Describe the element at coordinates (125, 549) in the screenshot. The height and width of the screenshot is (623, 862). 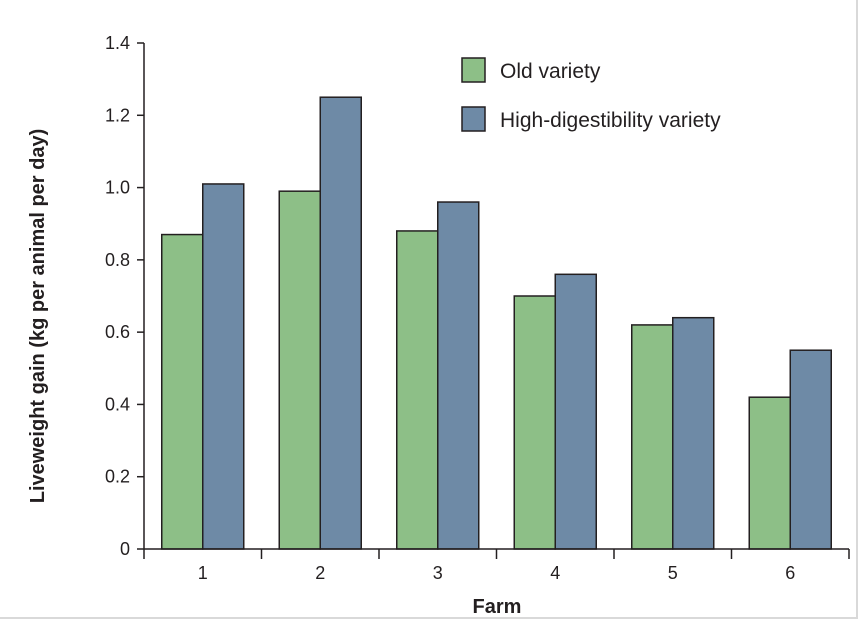
I see `y-tick-label: 0` at that location.